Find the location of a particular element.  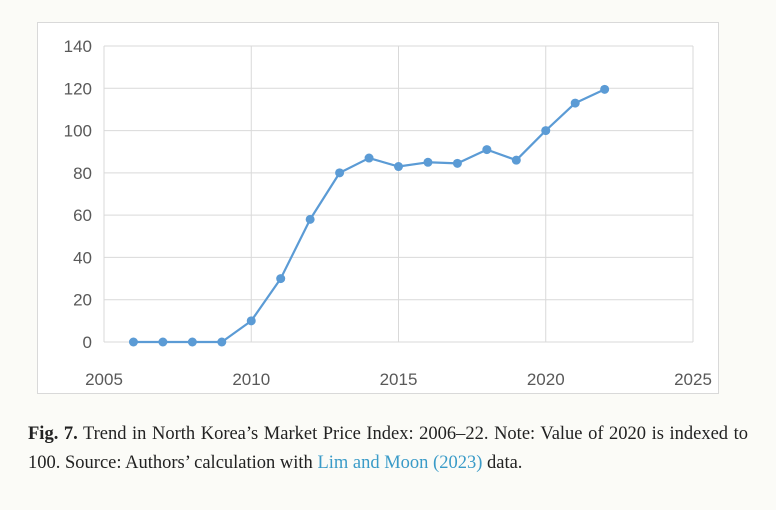

y-tick-label: 20 is located at coordinates (82, 300).